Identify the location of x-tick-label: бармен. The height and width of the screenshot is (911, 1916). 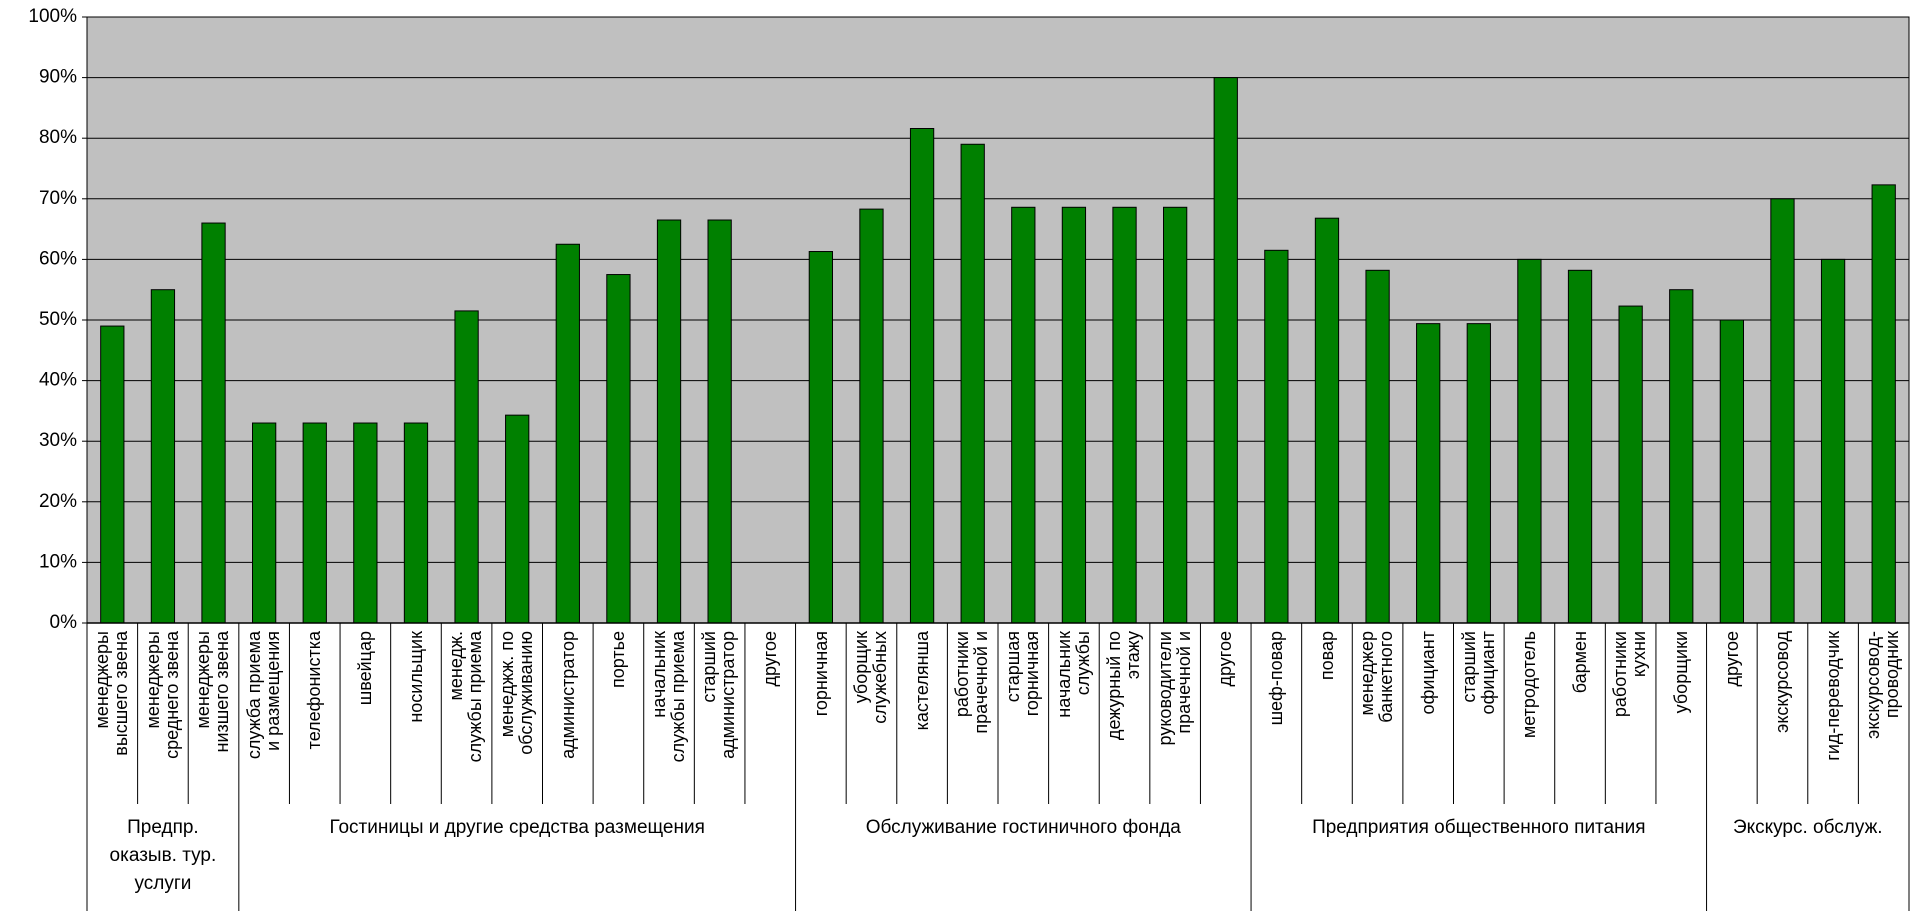
(1579, 662).